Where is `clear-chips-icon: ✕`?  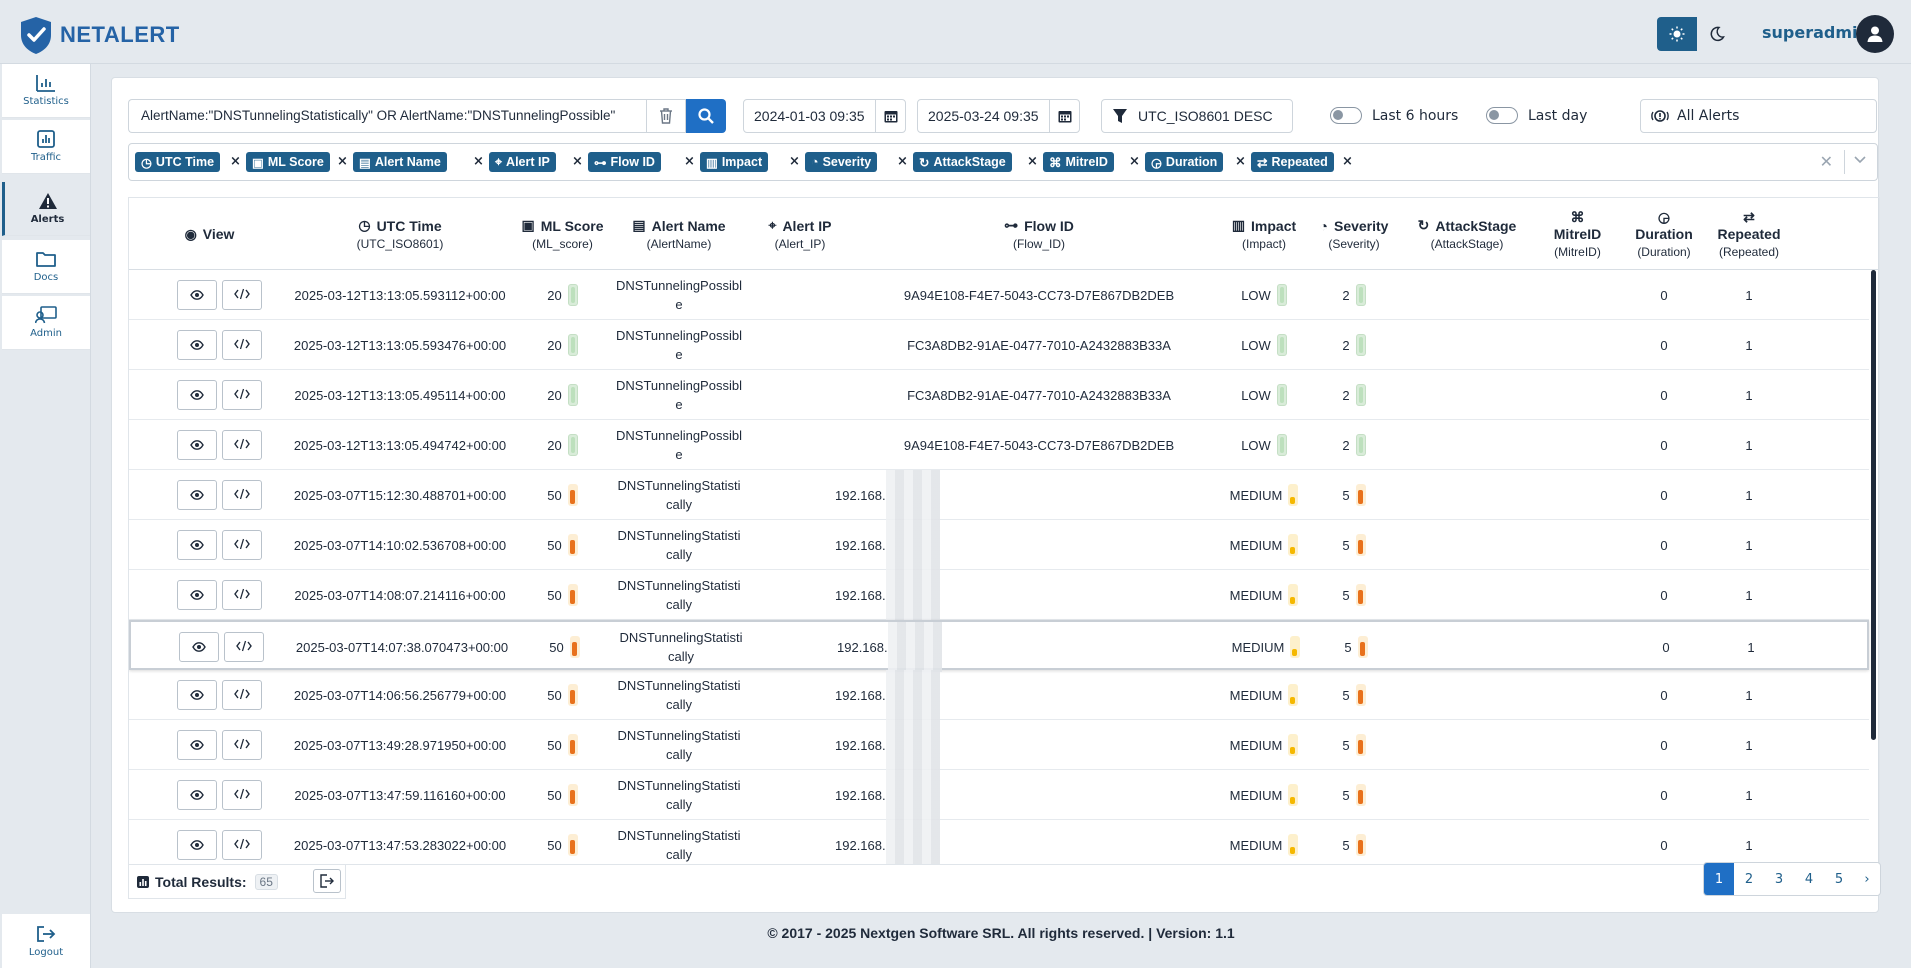 clear-chips-icon: ✕ is located at coordinates (1826, 161).